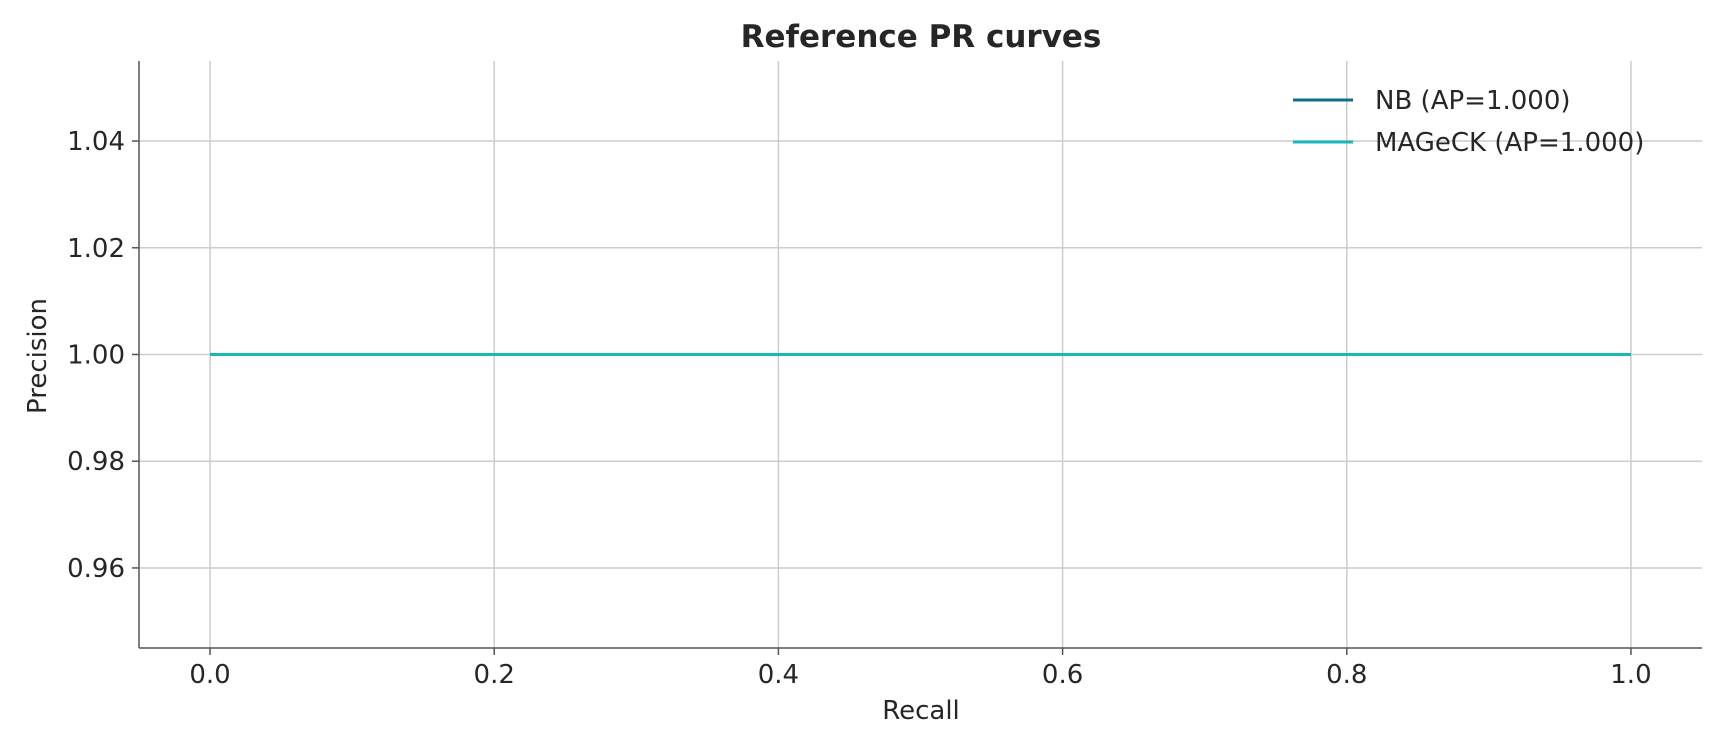  I want to click on x-tick-label: 0.6, so click(1062, 675).